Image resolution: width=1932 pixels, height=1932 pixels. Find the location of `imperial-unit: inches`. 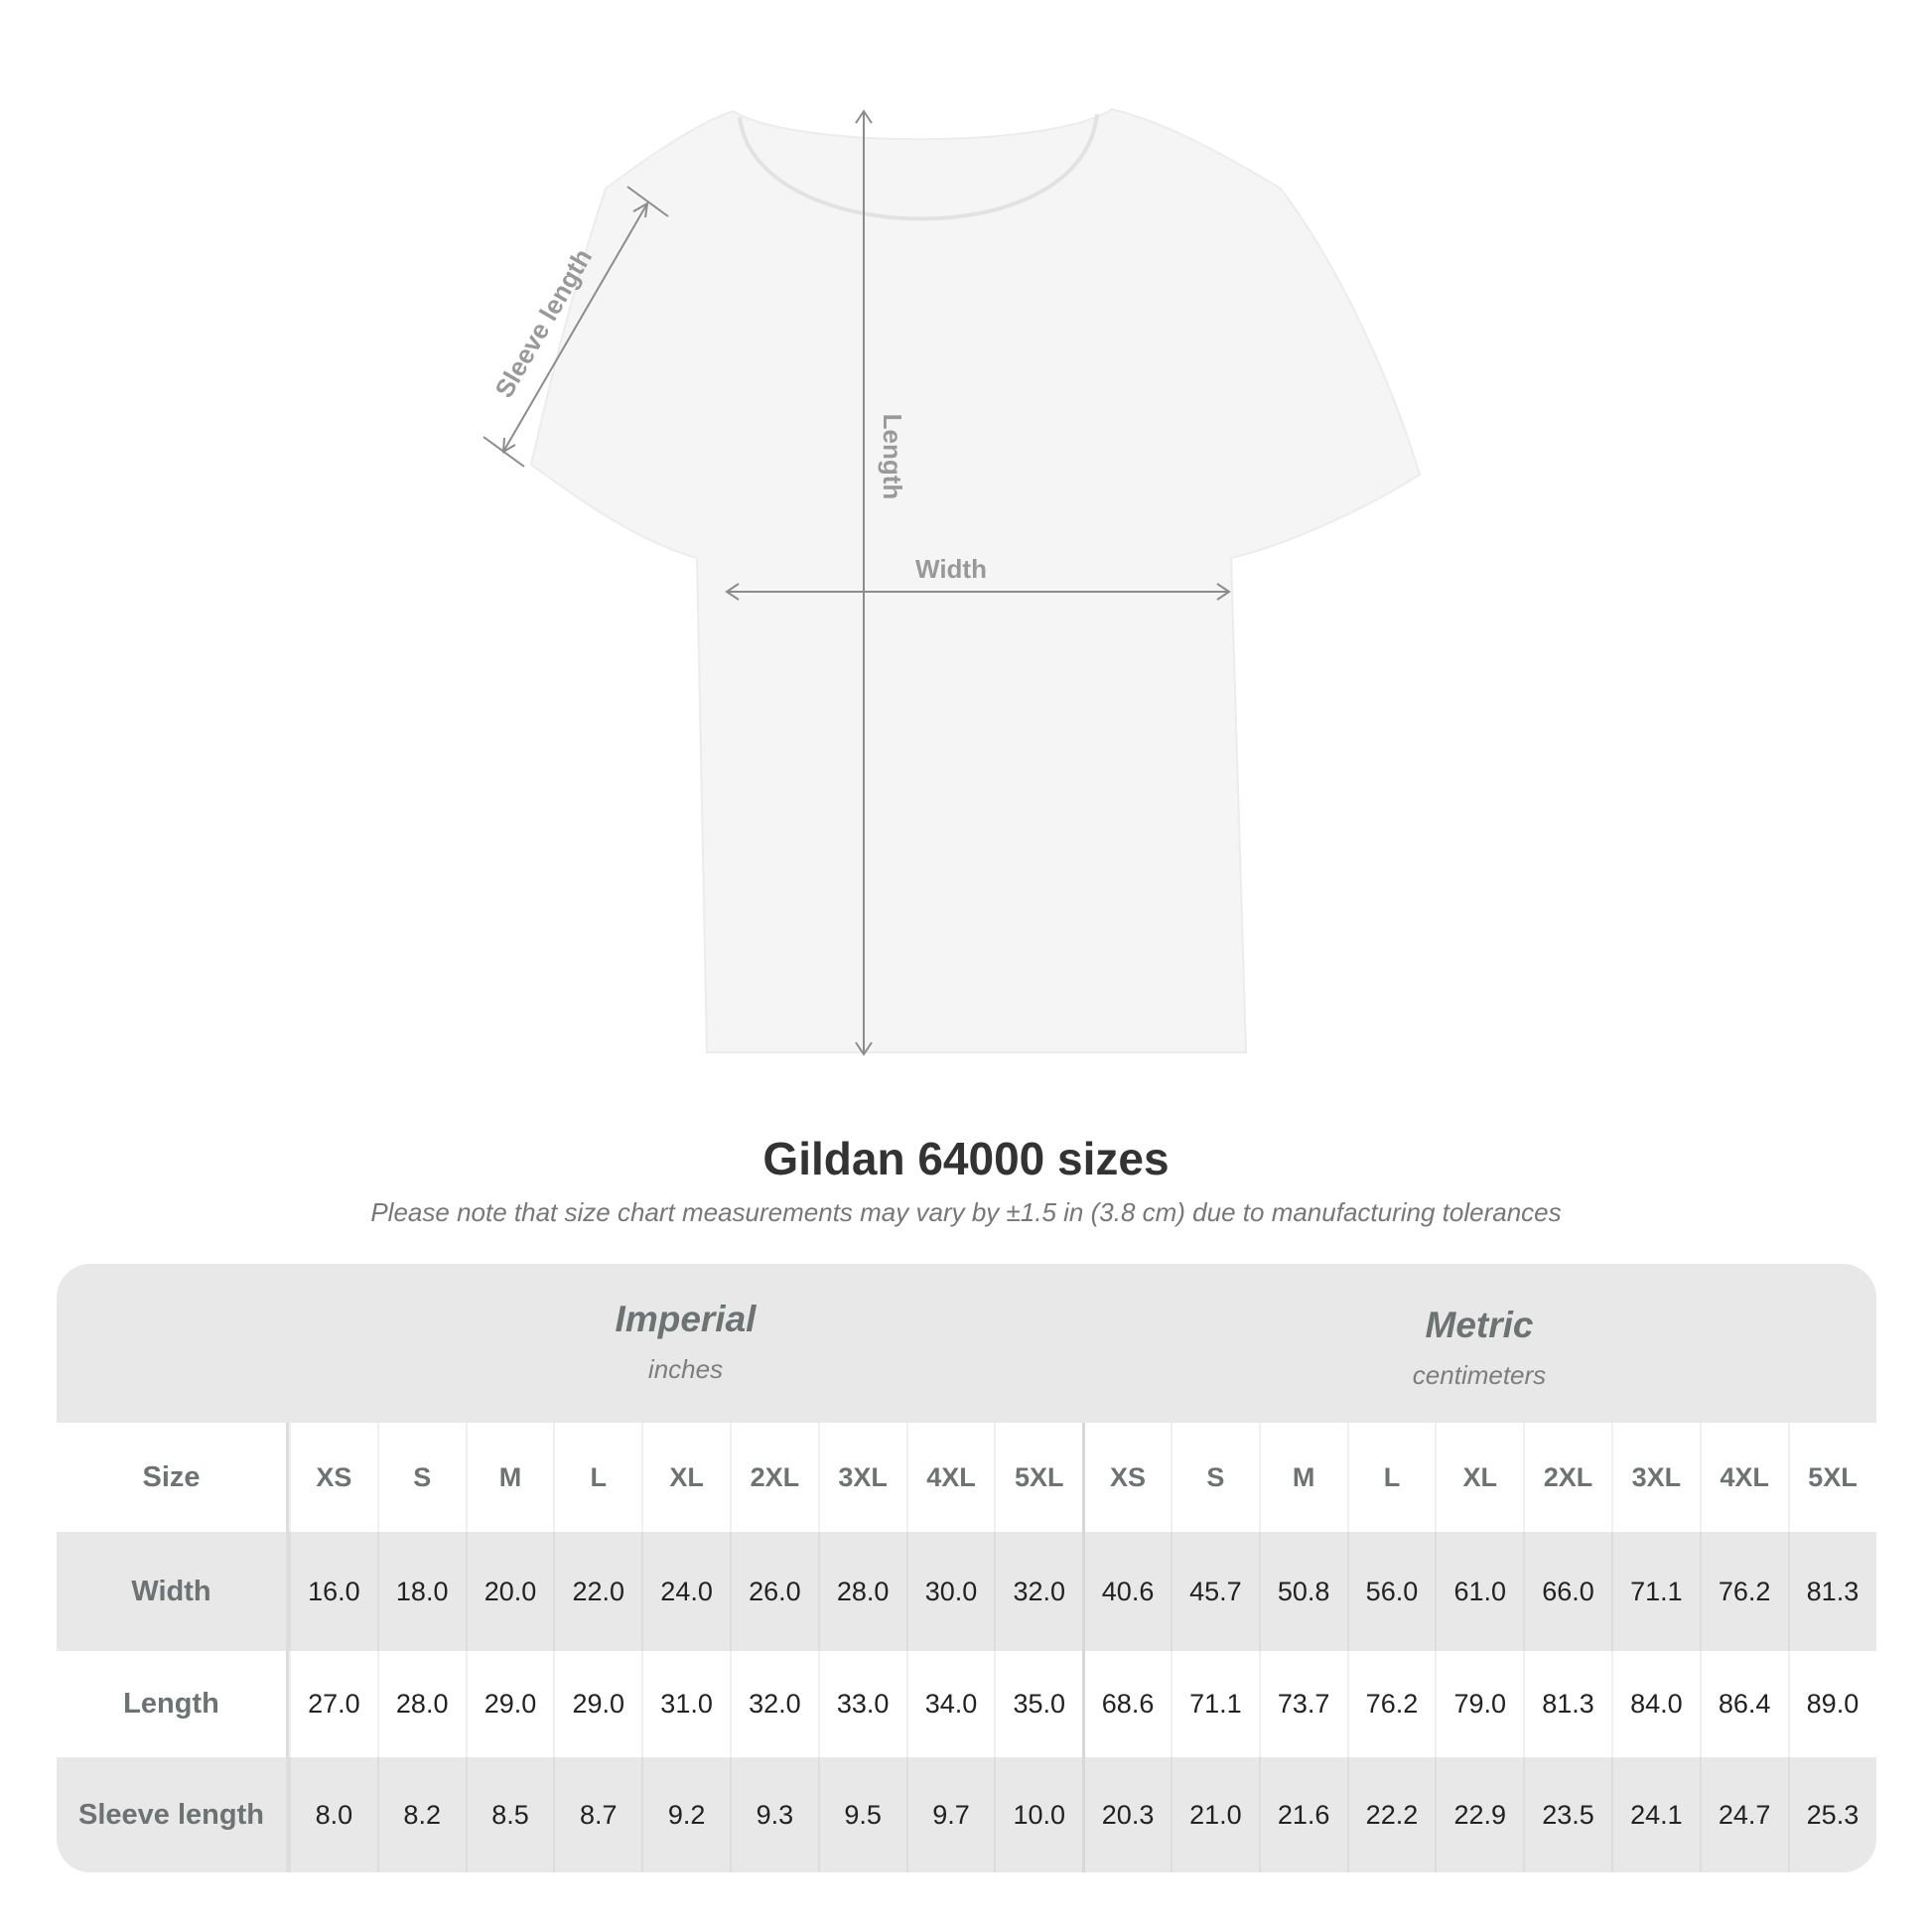

imperial-unit: inches is located at coordinates (686, 1369).